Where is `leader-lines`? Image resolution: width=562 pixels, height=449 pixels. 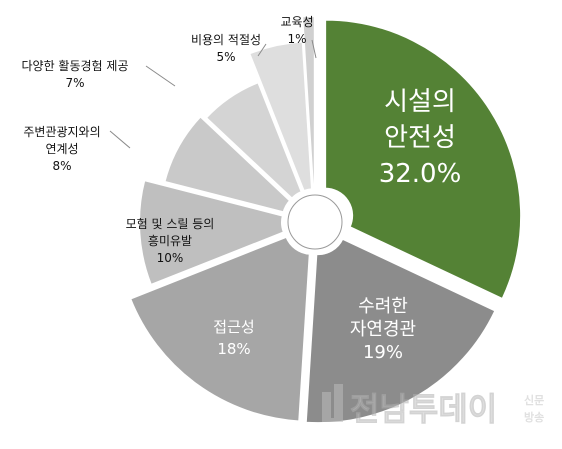 leader-lines is located at coordinates (213, 94).